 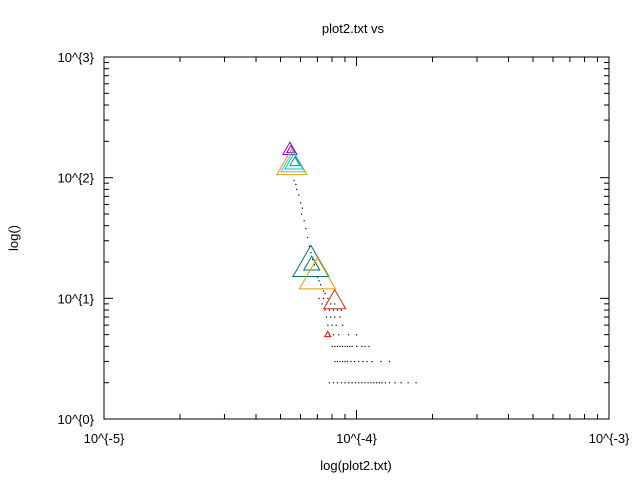 What do you see at coordinates (104, 438) in the screenshot?
I see `x-tick-label: 10^{-5}` at bounding box center [104, 438].